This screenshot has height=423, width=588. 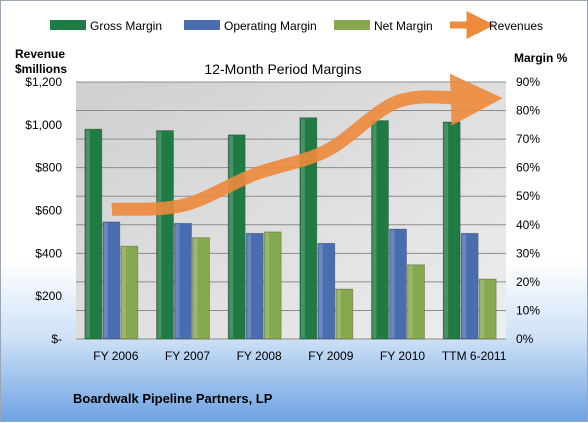 What do you see at coordinates (282, 69) in the screenshot?
I see `chart-title: 12-Month Period Margins` at bounding box center [282, 69].